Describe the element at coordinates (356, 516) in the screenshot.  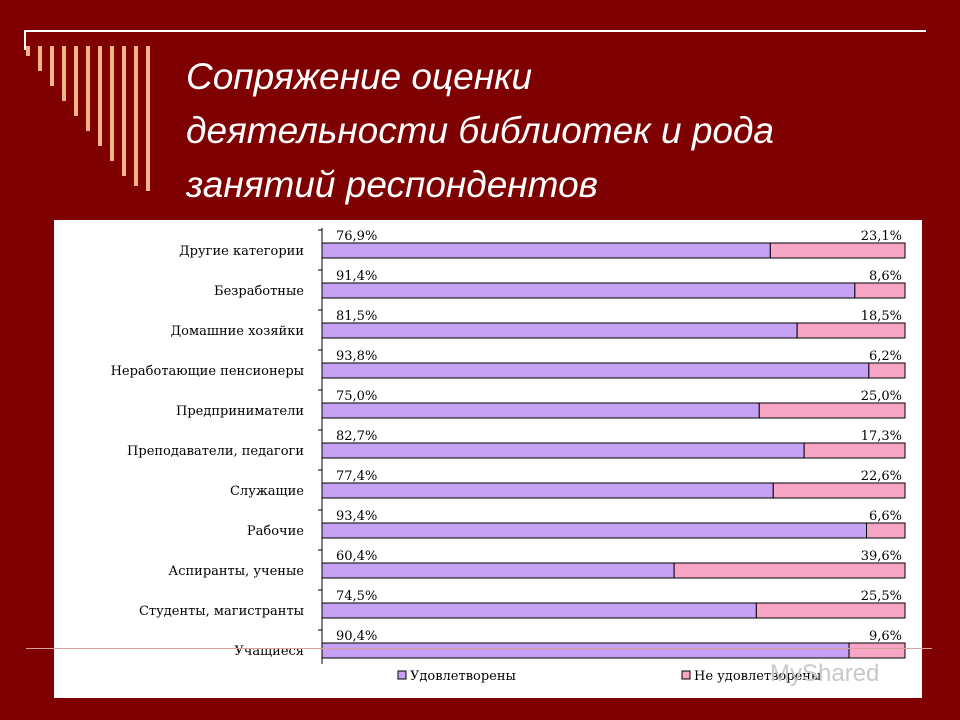
I see `data-label-satisfied: 93,4%` at that location.